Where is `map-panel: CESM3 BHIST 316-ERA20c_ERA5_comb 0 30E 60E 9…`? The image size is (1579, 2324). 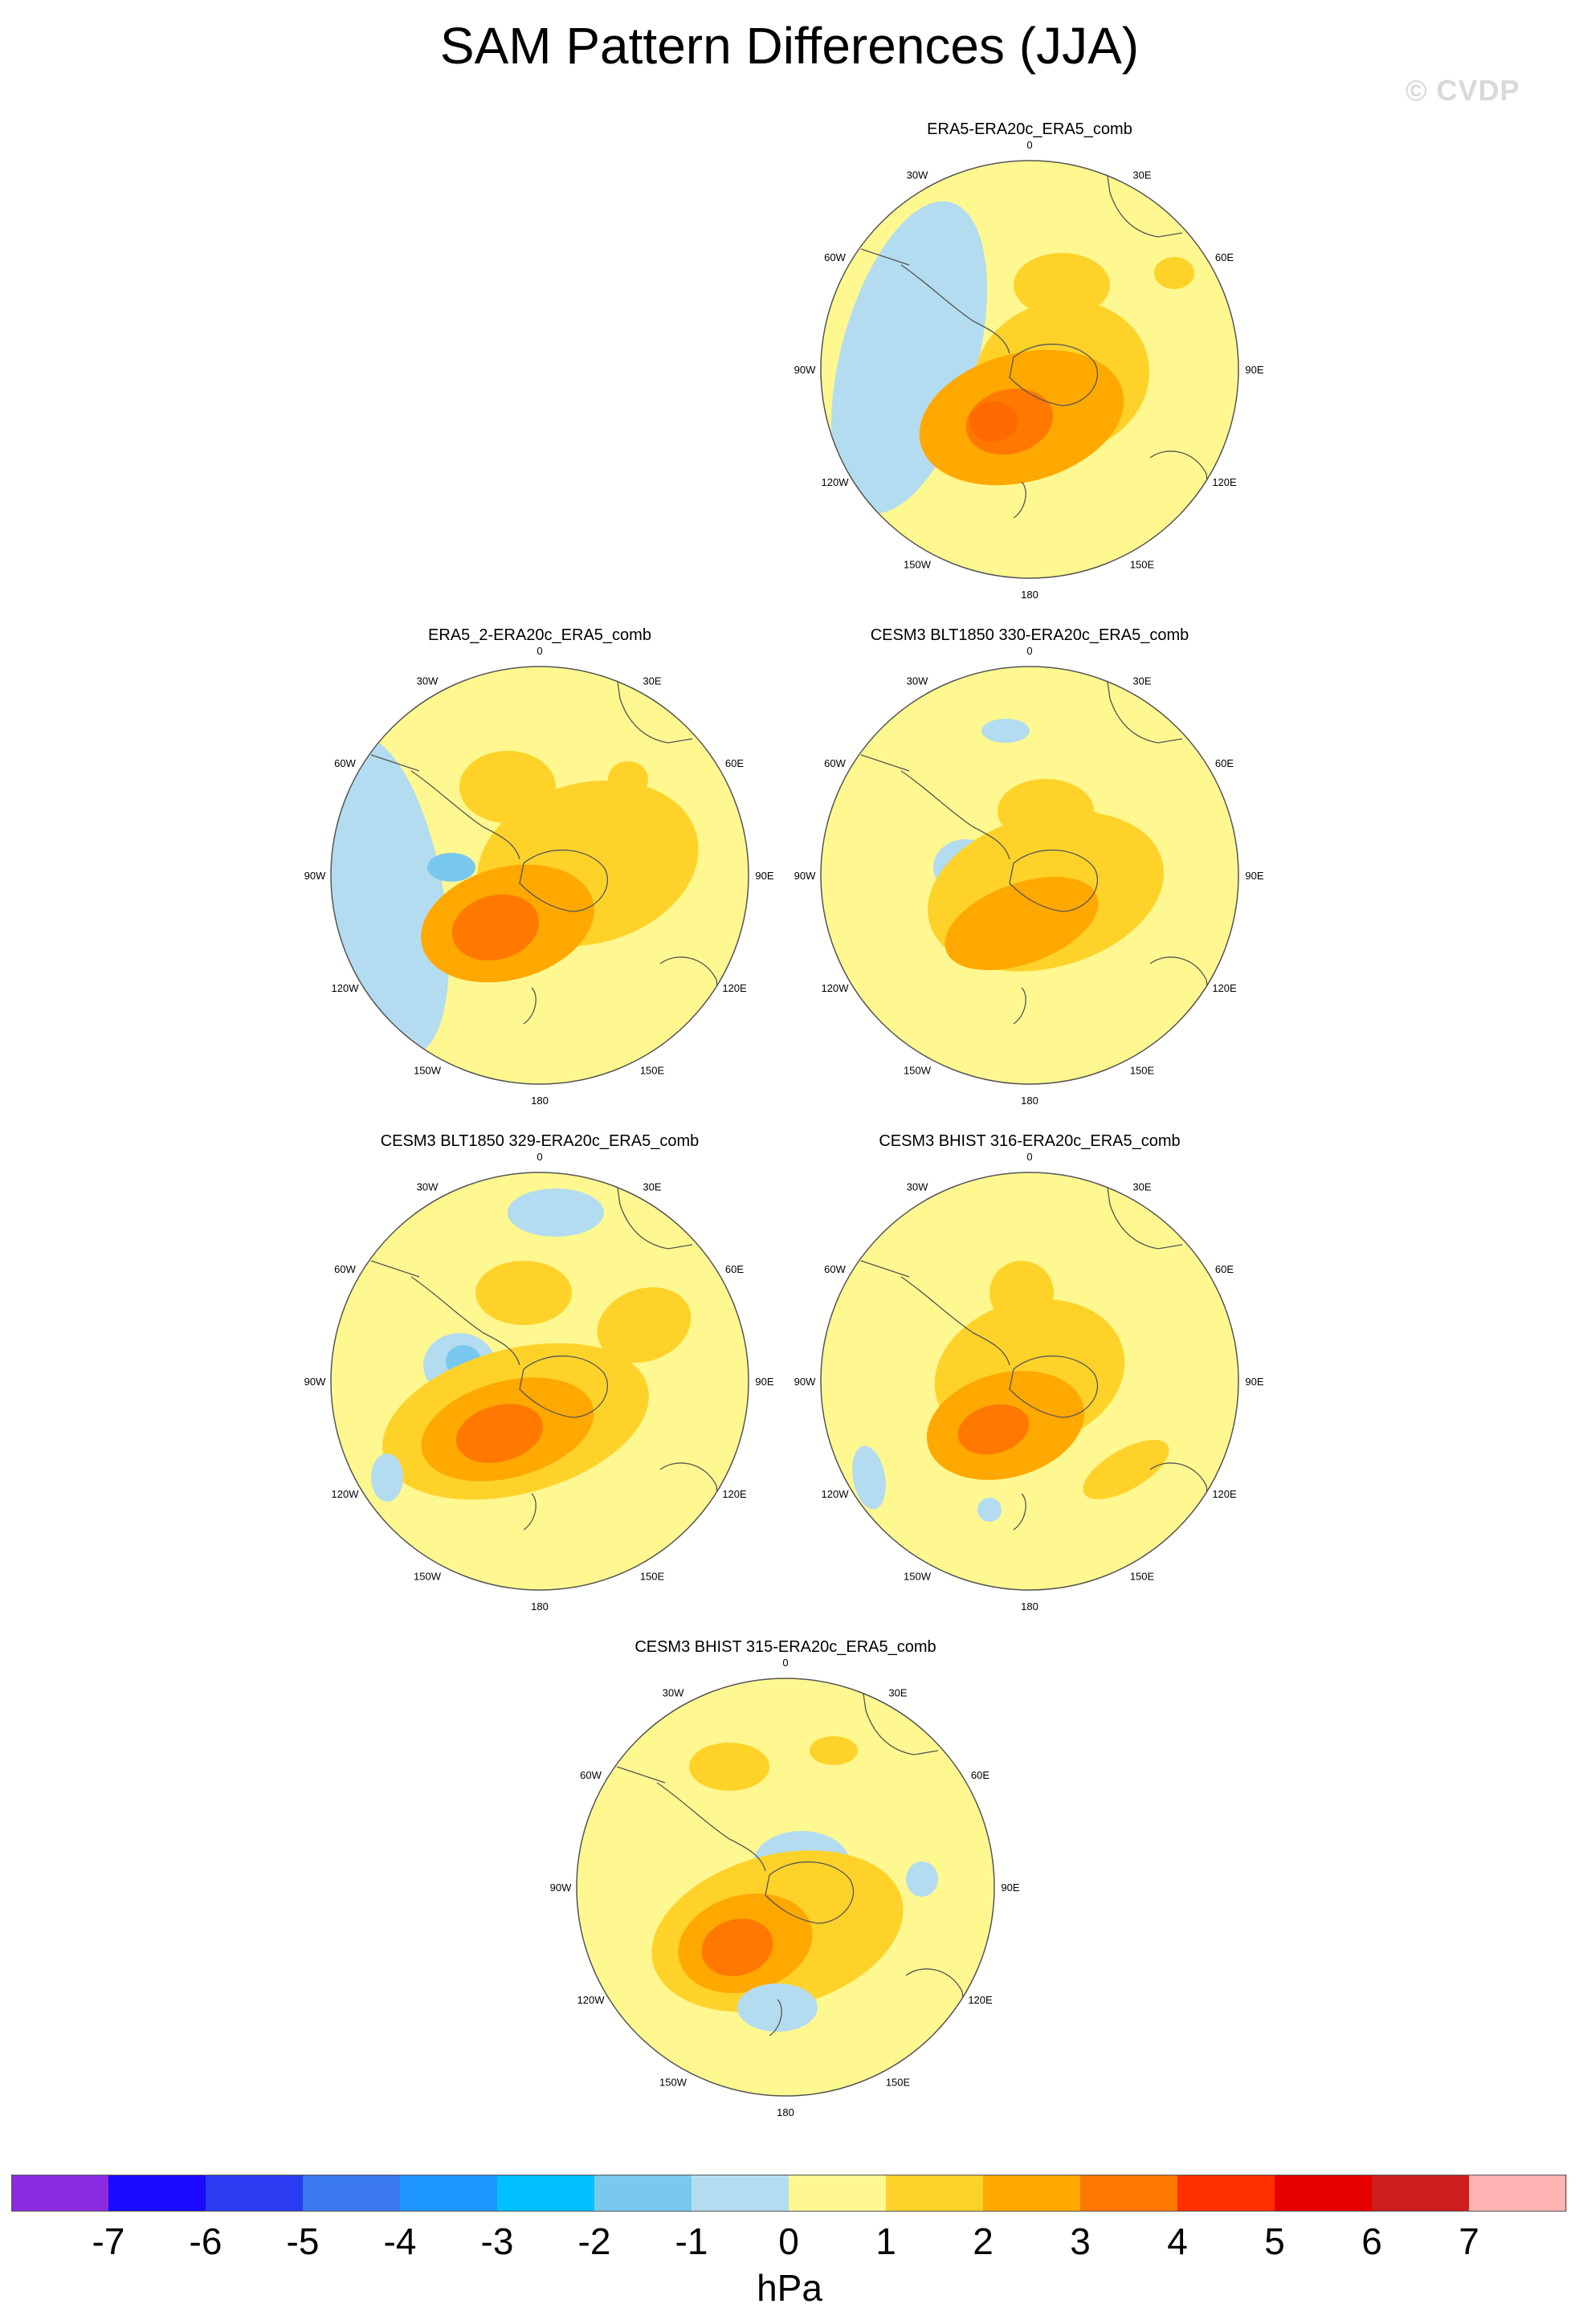
map-panel: CESM3 BHIST 316-ERA20c_ERA5_comb 0 30E 60E 9… is located at coordinates (1029, 1377).